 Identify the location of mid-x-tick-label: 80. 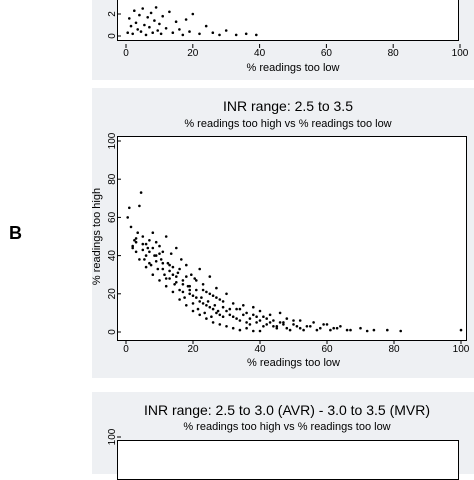
(394, 349).